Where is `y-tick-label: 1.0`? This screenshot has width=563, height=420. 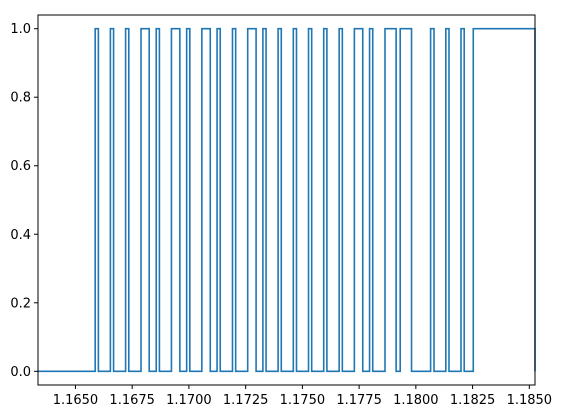
y-tick-label: 1.0 is located at coordinates (20, 29).